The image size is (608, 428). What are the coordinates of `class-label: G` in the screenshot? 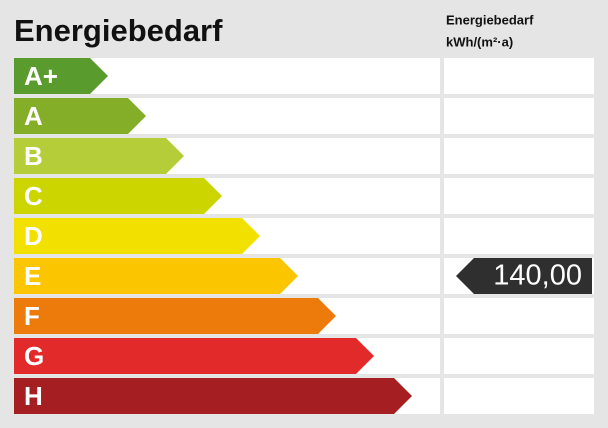 It's located at (34, 356).